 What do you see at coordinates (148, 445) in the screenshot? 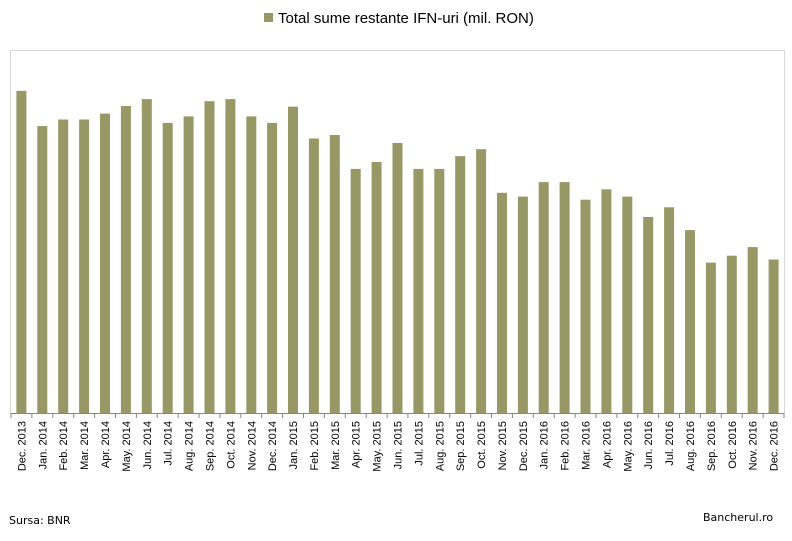
I see `x-tick-label-6: Jun. 2014` at bounding box center [148, 445].